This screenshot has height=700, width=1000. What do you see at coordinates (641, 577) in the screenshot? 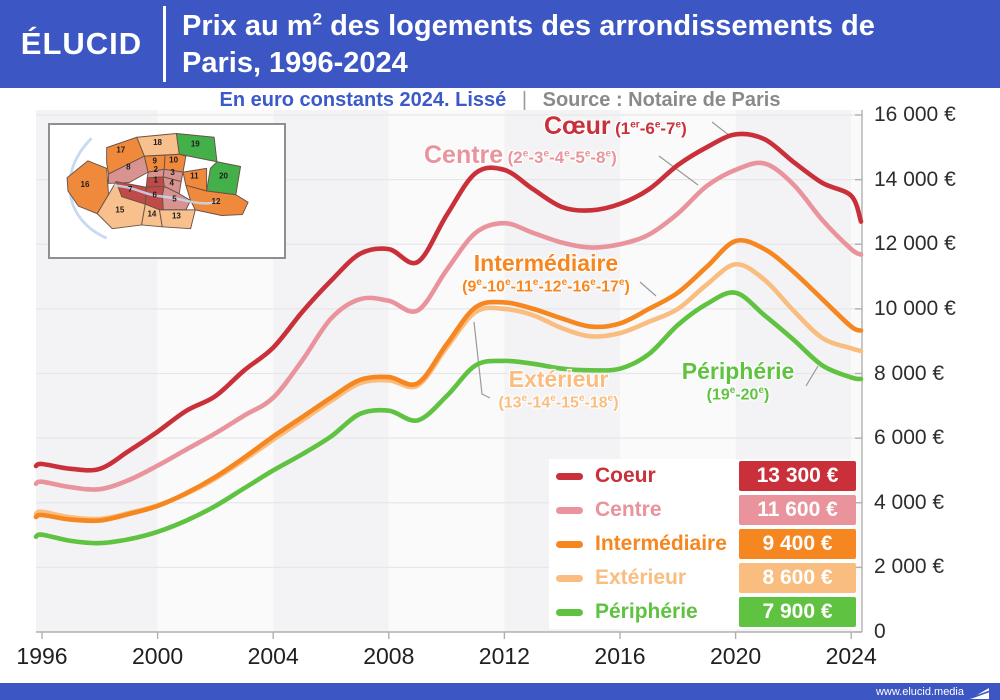
I see `legend-label-exterieur: Extérieur` at bounding box center [641, 577].